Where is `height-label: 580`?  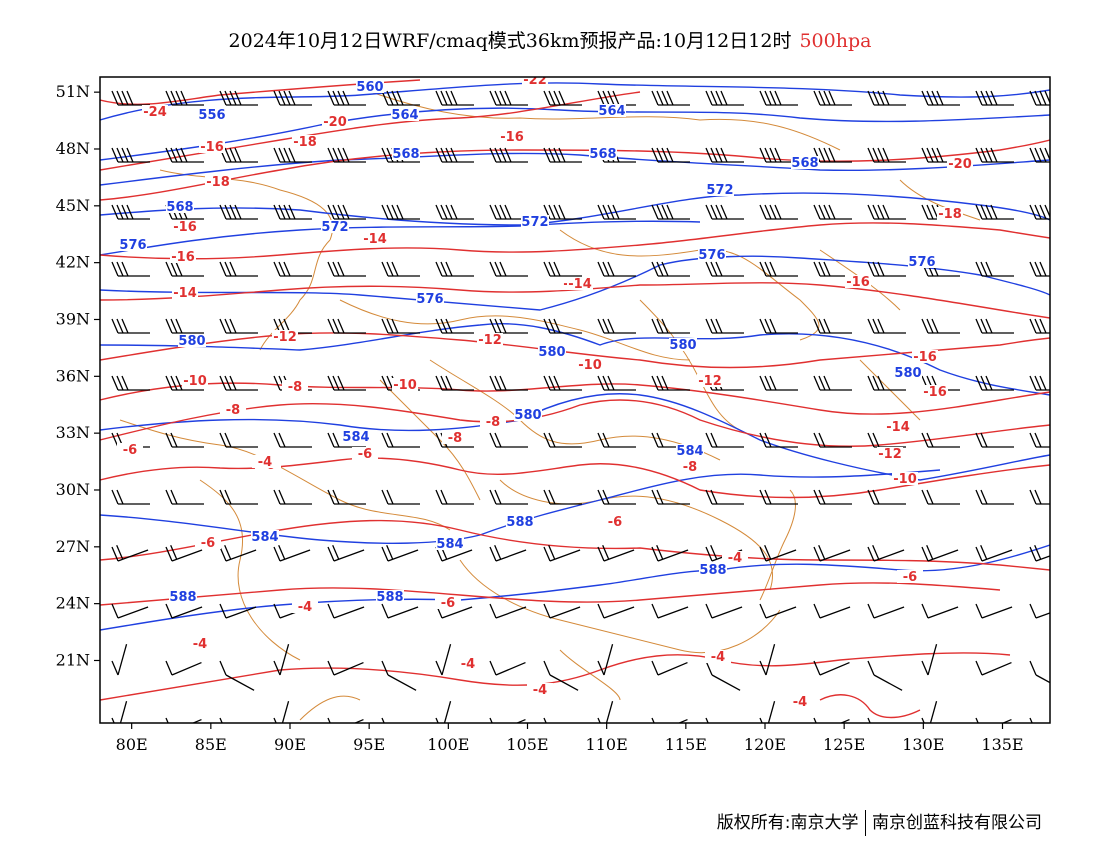 height-label: 580 is located at coordinates (682, 345).